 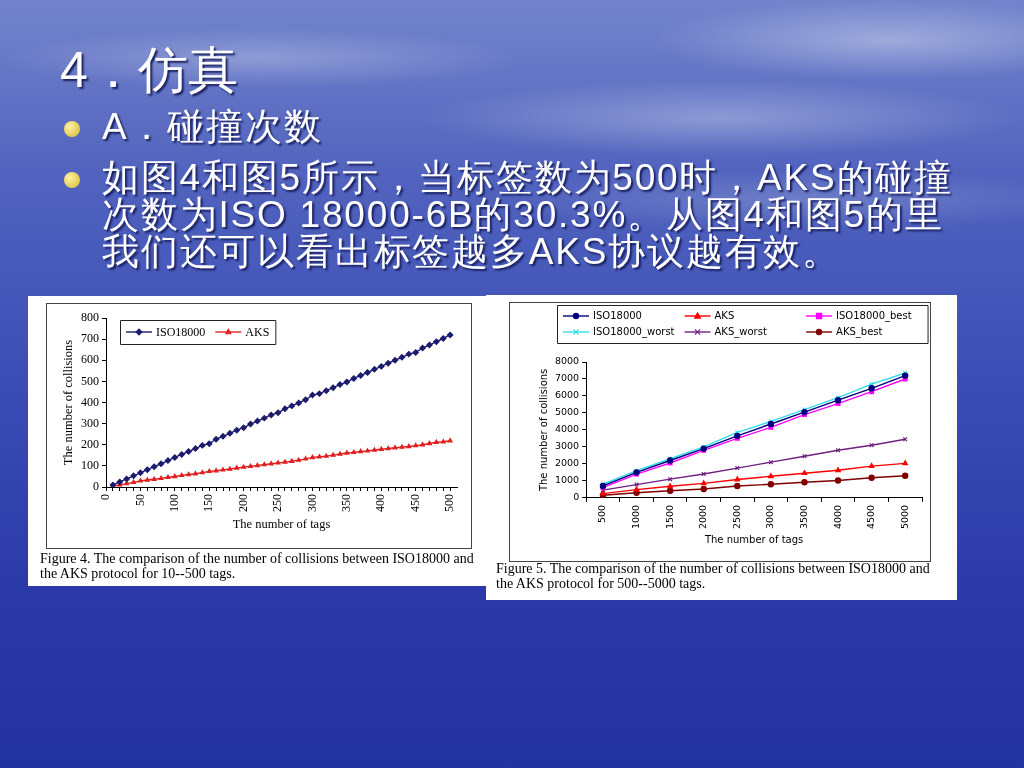 What do you see at coordinates (173, 503) in the screenshot?
I see `x-tick-label: 100` at bounding box center [173, 503].